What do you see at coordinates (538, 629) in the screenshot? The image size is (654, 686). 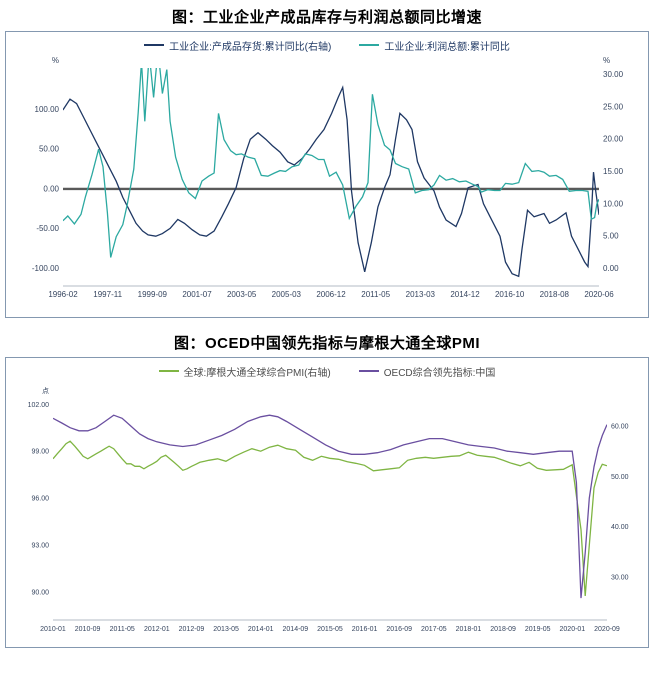 I see `x-axis-tick-label: 2019-05` at bounding box center [538, 629].